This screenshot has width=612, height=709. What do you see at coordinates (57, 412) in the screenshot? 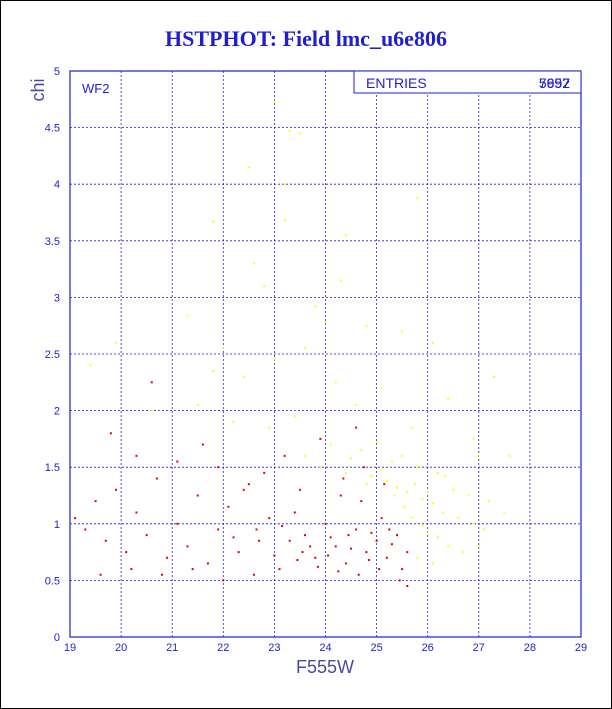
I see `y-tick-label: 2` at bounding box center [57, 412].